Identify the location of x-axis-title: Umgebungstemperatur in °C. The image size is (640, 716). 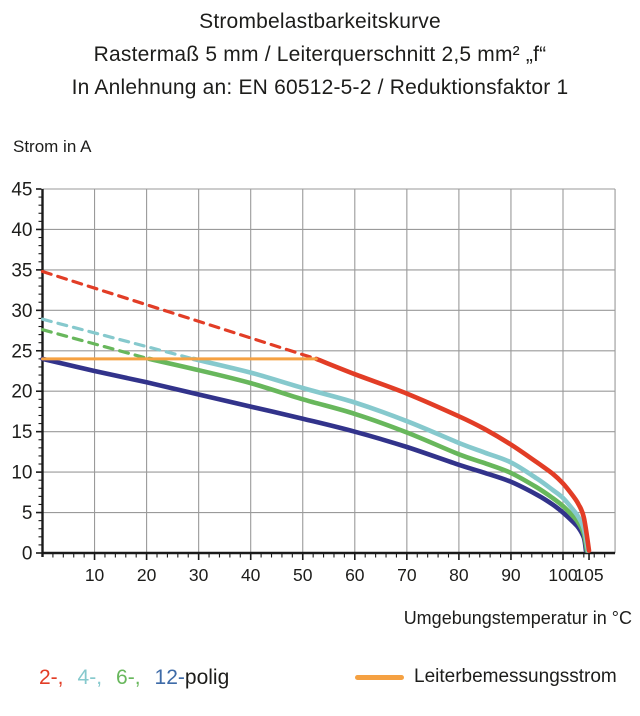
(517, 618).